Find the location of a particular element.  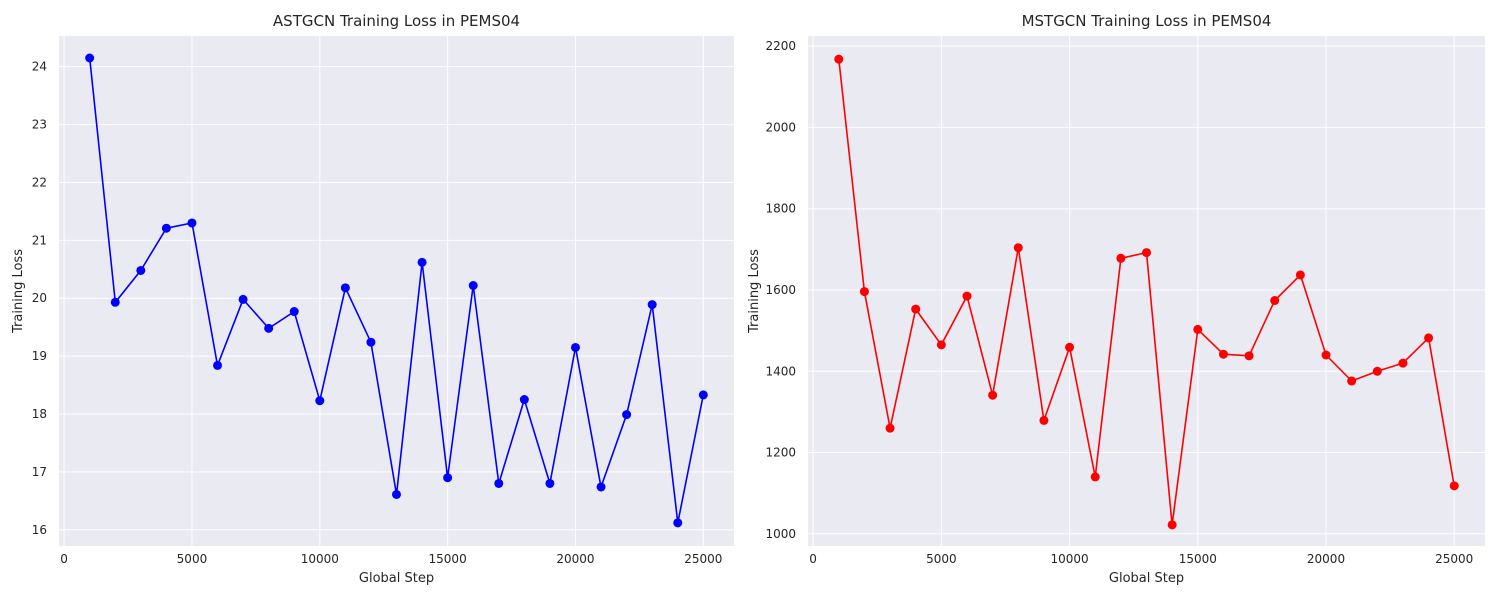

y-tick-label: 24 is located at coordinates (39, 67).